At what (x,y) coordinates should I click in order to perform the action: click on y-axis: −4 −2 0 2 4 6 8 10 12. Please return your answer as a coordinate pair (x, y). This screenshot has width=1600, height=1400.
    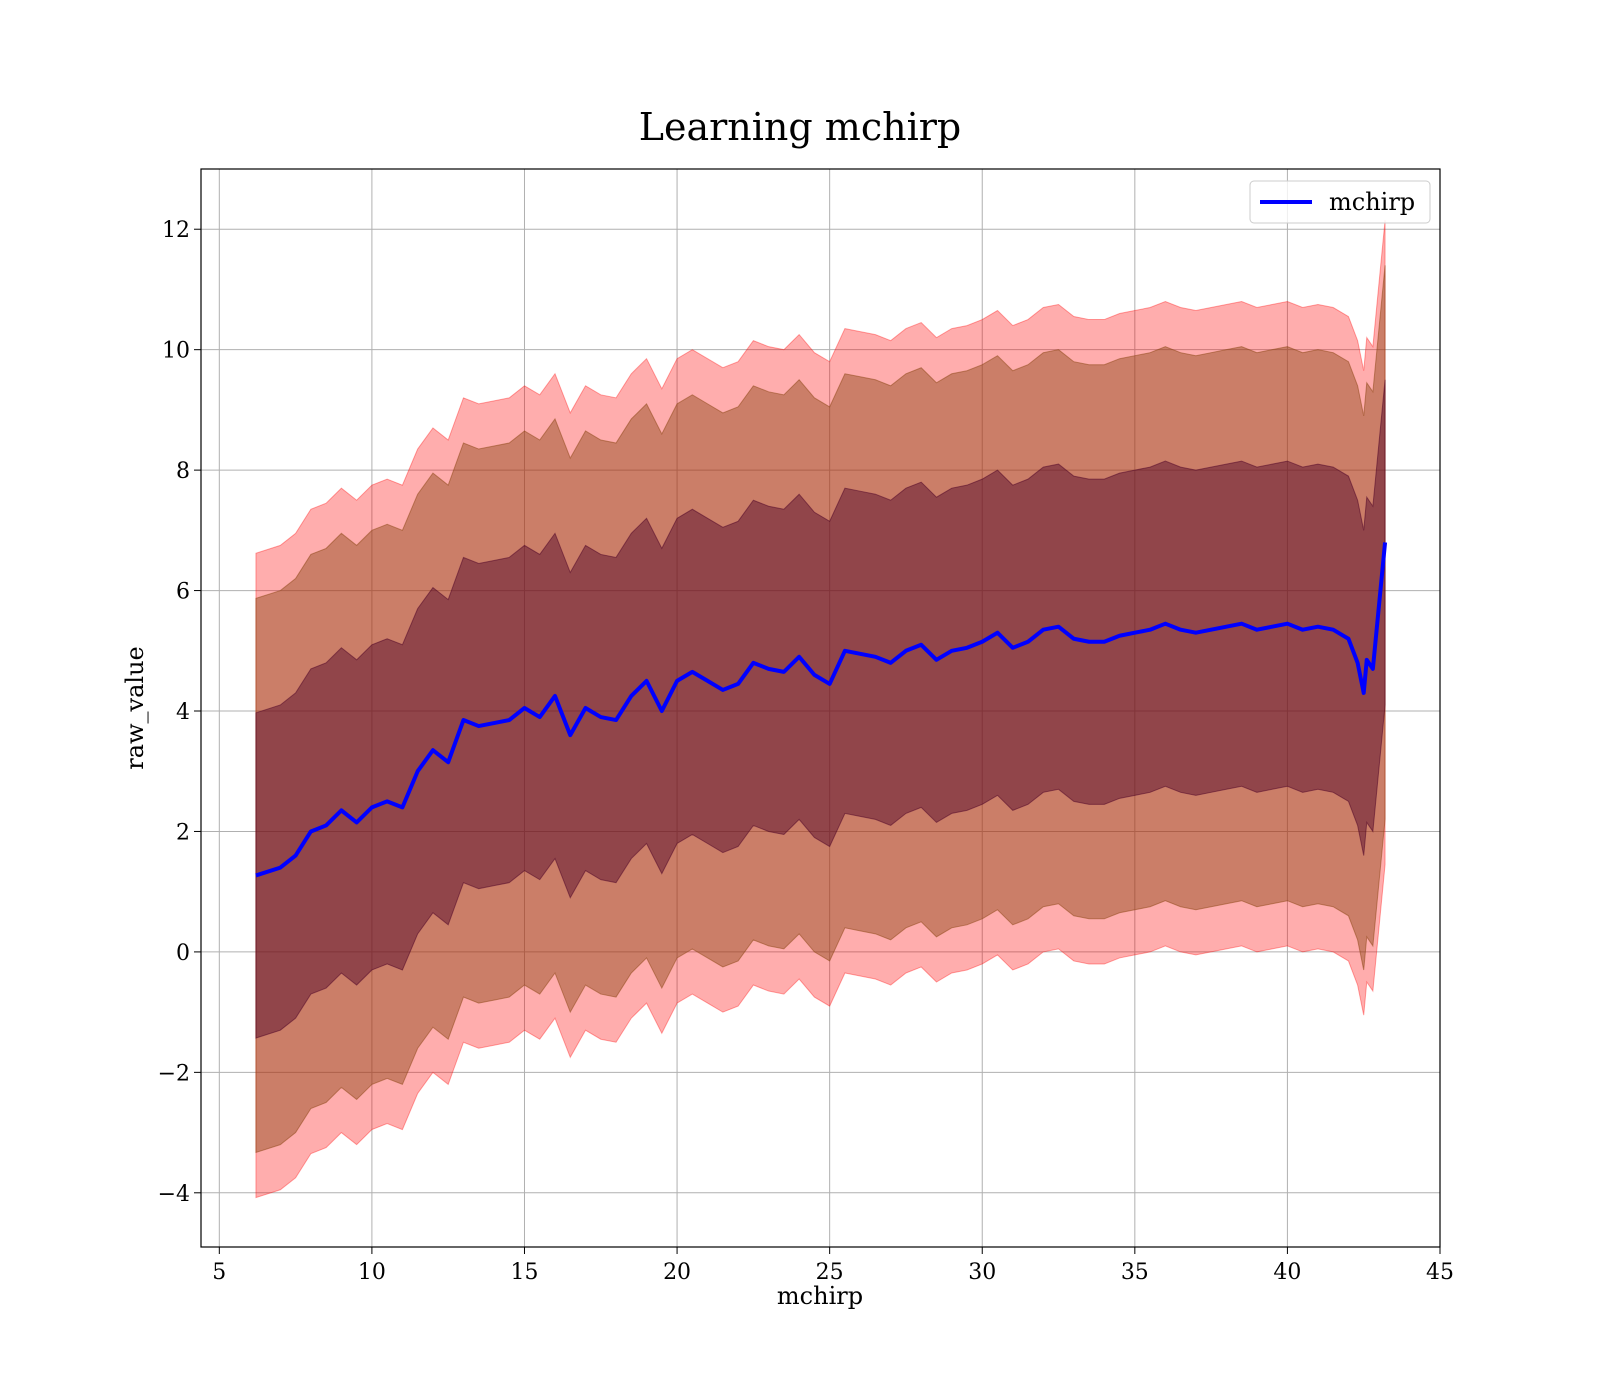
    Looking at the image, I should click on (179, 712).